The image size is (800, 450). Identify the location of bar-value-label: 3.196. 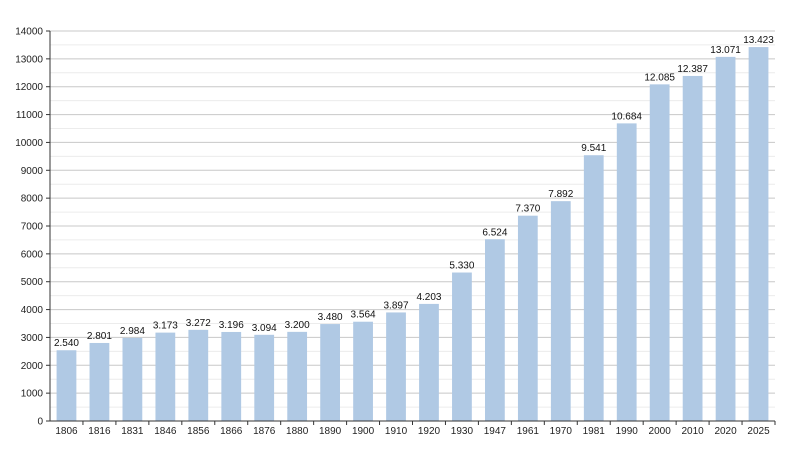
(231, 325).